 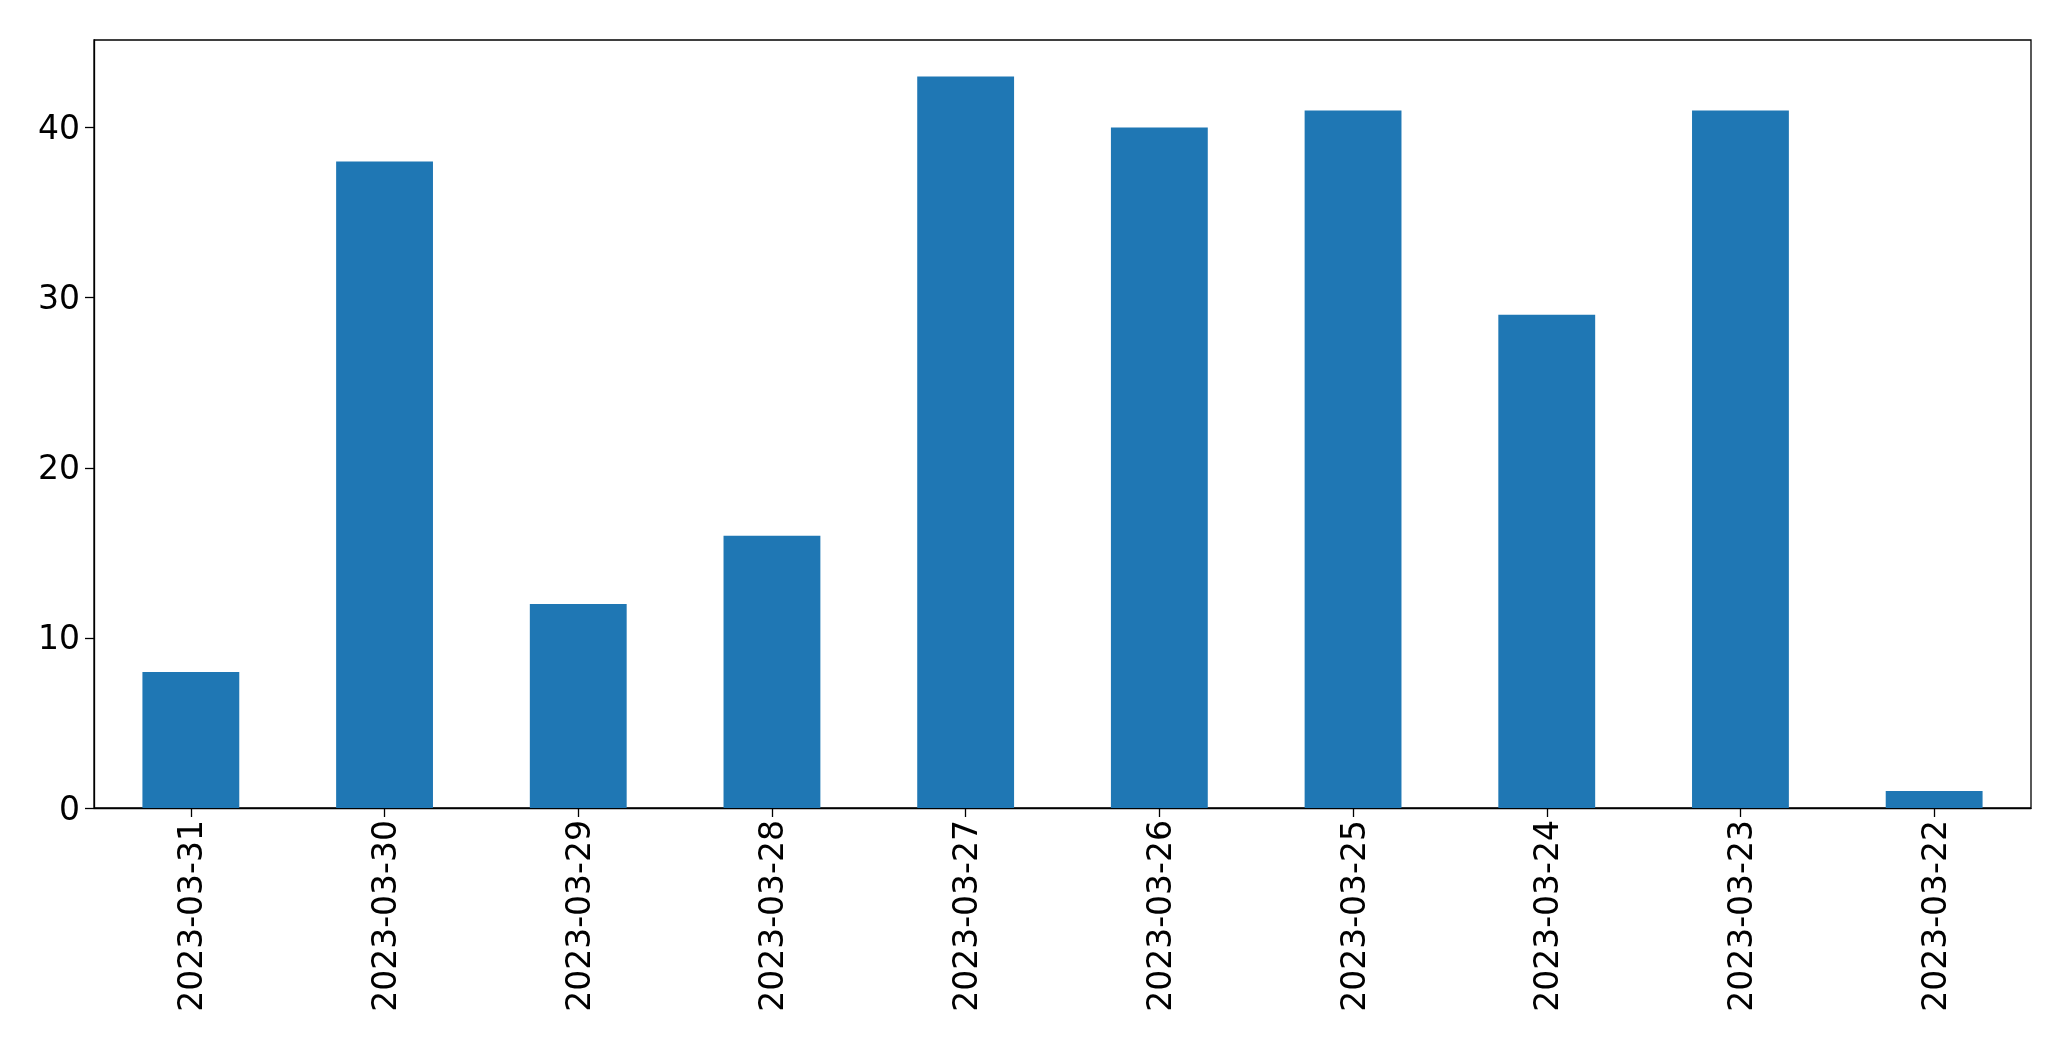 What do you see at coordinates (59, 638) in the screenshot?
I see `y-tick-label: 10` at bounding box center [59, 638].